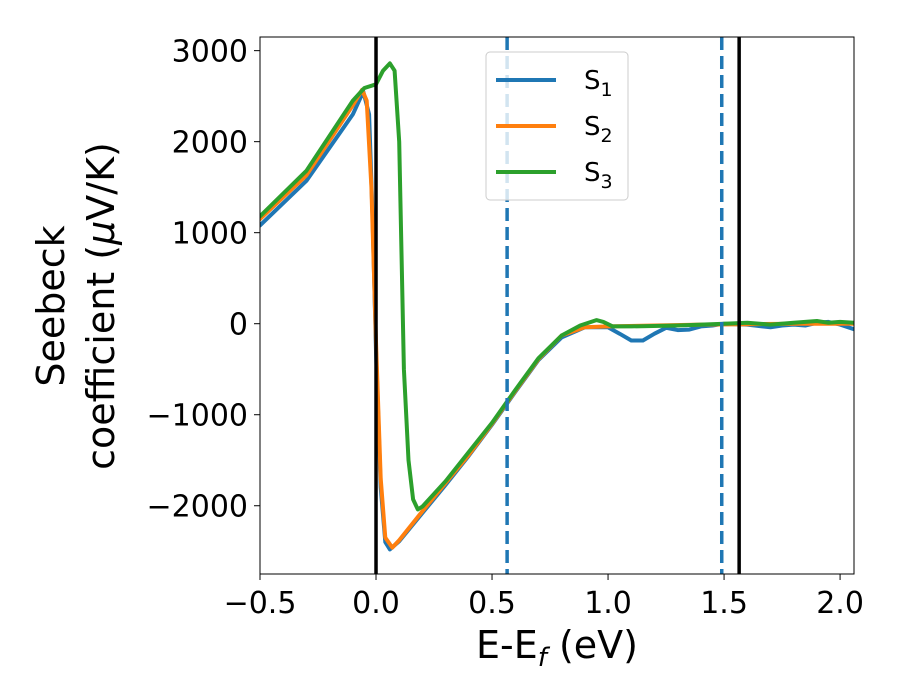 This screenshot has width=900, height=700. What do you see at coordinates (197, 507) in the screenshot?
I see `y-tick-label: −2000` at bounding box center [197, 507].